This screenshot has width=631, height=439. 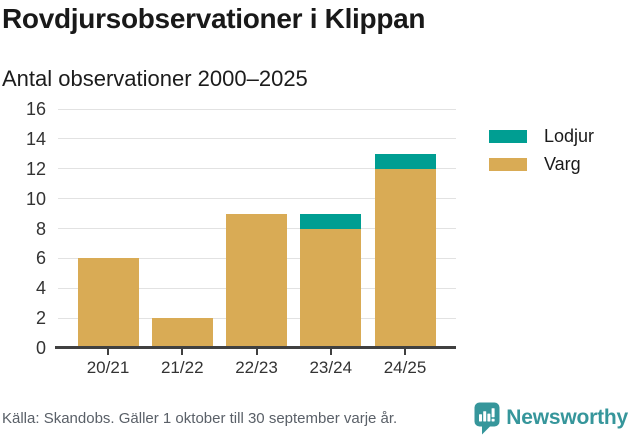 What do you see at coordinates (331, 367) in the screenshot?
I see `x-tick-label-23-24: 23/24` at bounding box center [331, 367].